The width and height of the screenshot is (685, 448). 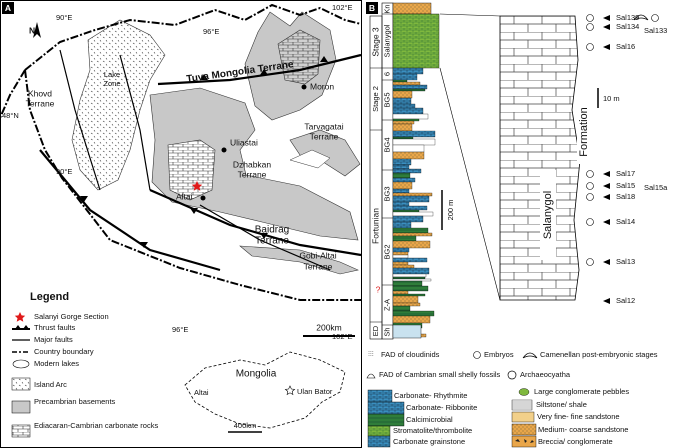 What do you see at coordinates (322, 86) in the screenshot?
I see `town-label: Moron` at bounding box center [322, 86].